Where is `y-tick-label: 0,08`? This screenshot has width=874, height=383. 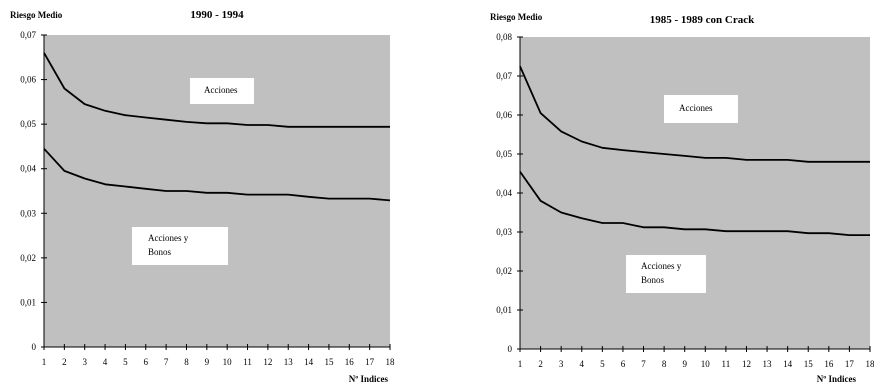
y-tick-label: 0,08 is located at coordinates (504, 37).